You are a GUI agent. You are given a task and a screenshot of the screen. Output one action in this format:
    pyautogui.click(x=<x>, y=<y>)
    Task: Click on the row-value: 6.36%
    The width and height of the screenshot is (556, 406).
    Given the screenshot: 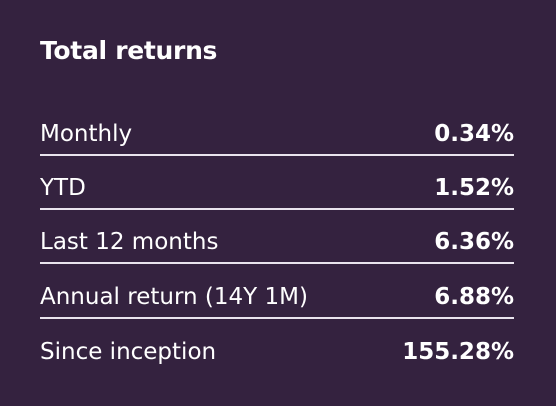 What is the action you would take?
    pyautogui.click(x=474, y=242)
    